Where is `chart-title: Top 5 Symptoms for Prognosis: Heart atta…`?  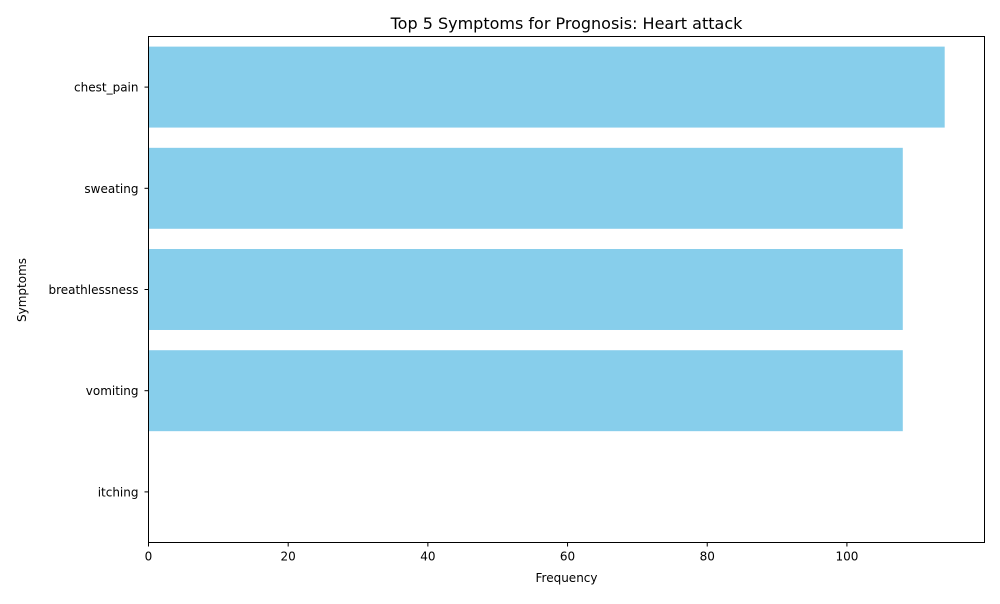 chart-title: Top 5 Symptoms for Prognosis: Heart atta… is located at coordinates (567, 23).